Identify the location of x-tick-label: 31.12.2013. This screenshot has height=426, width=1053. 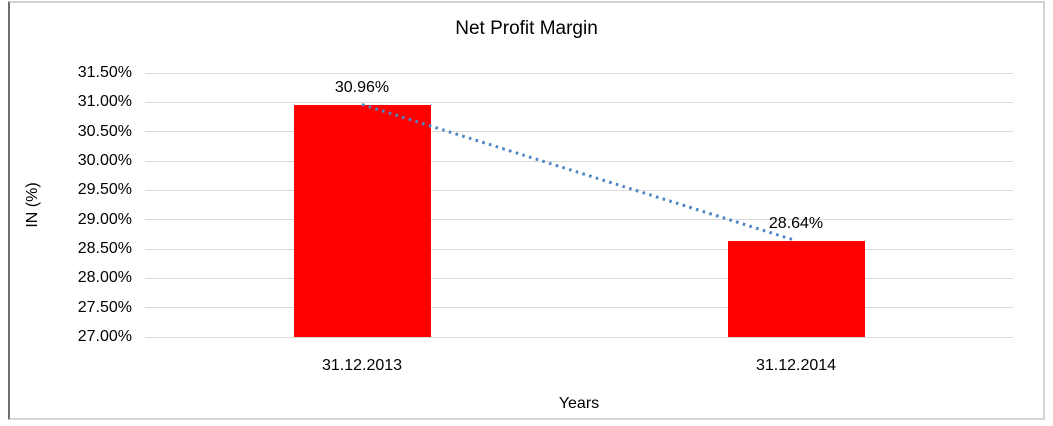
(362, 365).